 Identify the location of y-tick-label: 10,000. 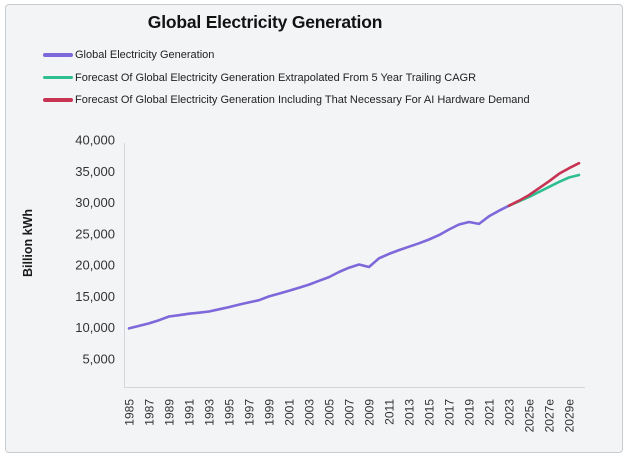
(95, 327).